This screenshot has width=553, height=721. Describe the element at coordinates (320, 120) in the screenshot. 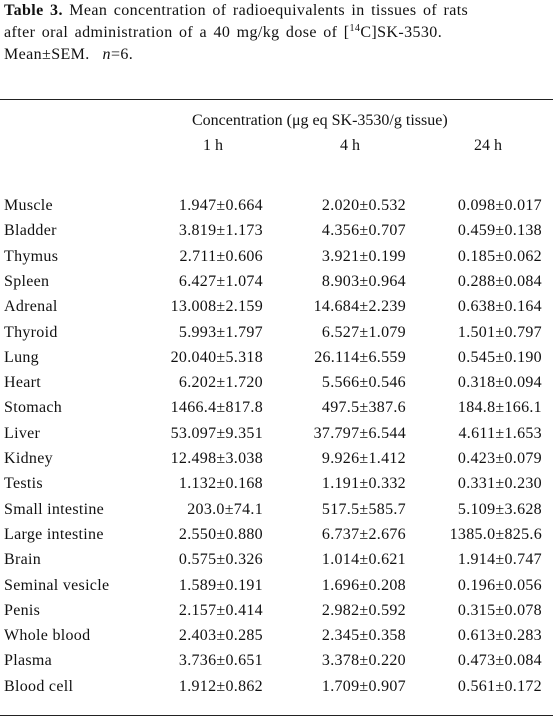

I see `concentration-group-header: Concentration (μg eq SK-3530/g tissue)` at that location.